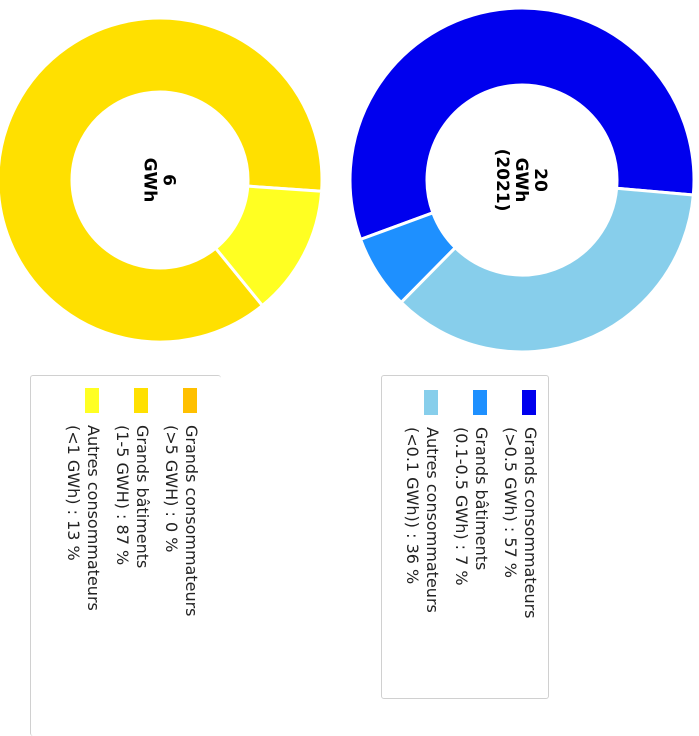 The height and width of the screenshot is (736, 699). What do you see at coordinates (83, 518) in the screenshot?
I see `legend-label: Autres consommateurs (<1 GWh) : 13 %` at bounding box center [83, 518].